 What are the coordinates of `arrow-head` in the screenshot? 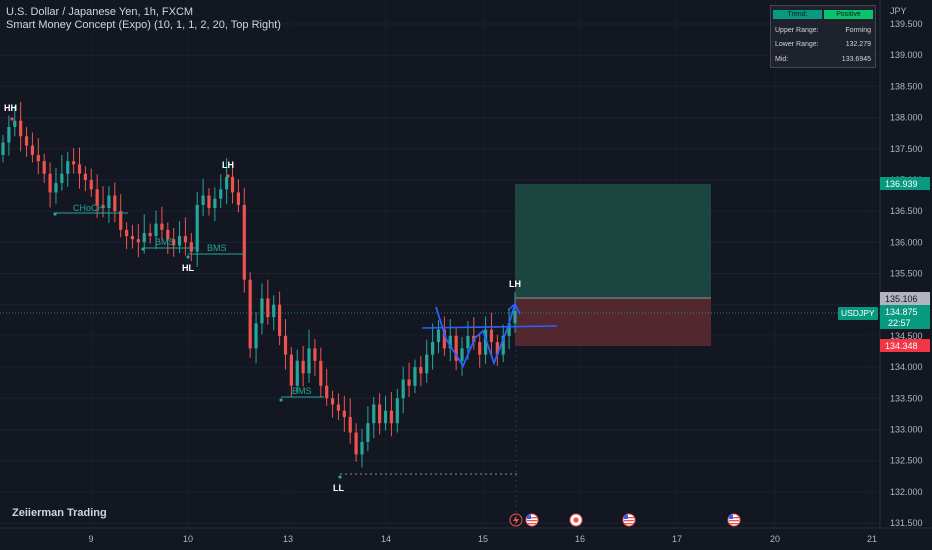 It's located at (514, 308).